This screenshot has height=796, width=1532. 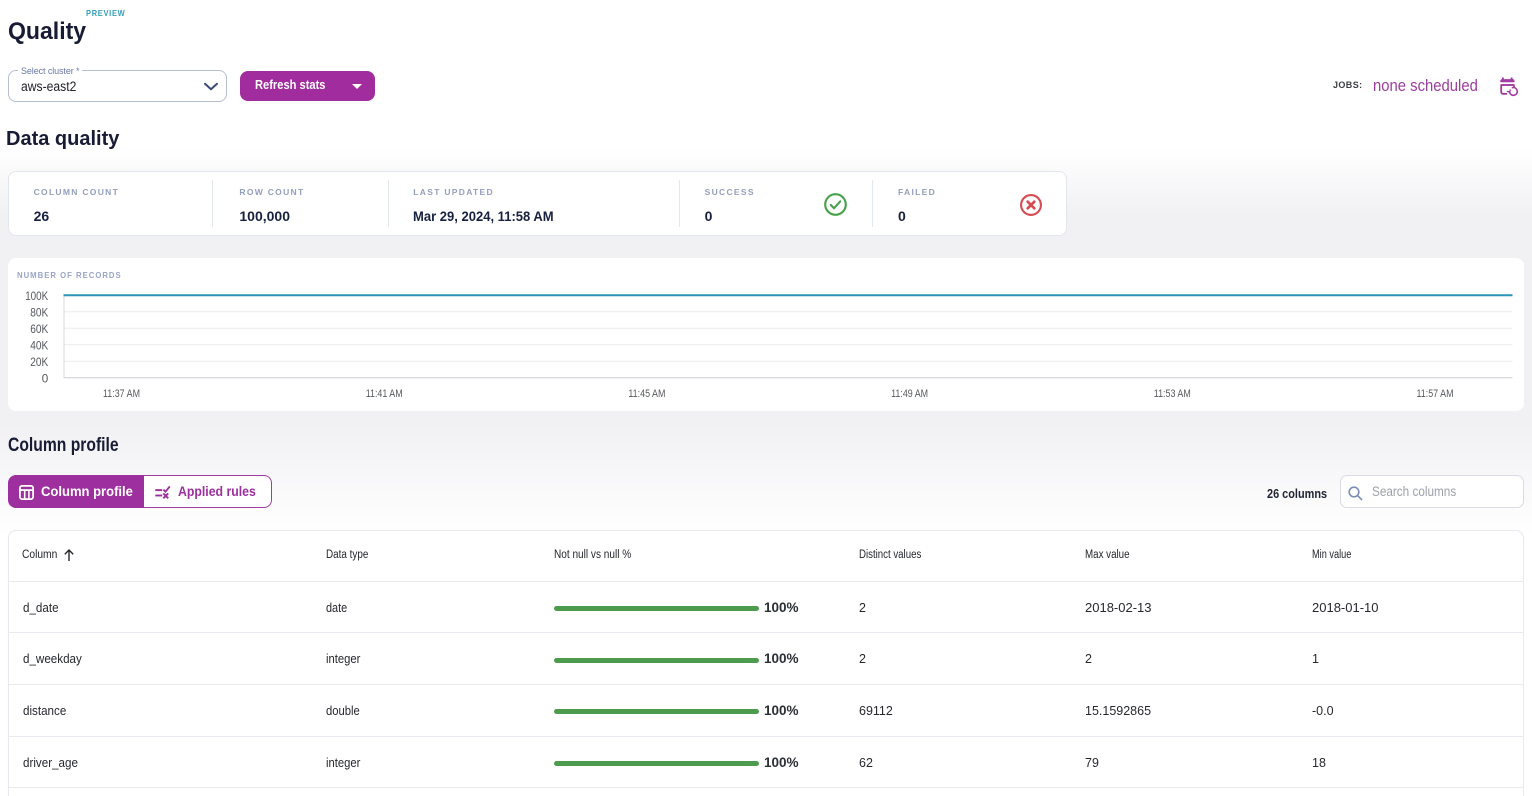 What do you see at coordinates (39, 362) in the screenshot?
I see `svg-text: 20K` at bounding box center [39, 362].